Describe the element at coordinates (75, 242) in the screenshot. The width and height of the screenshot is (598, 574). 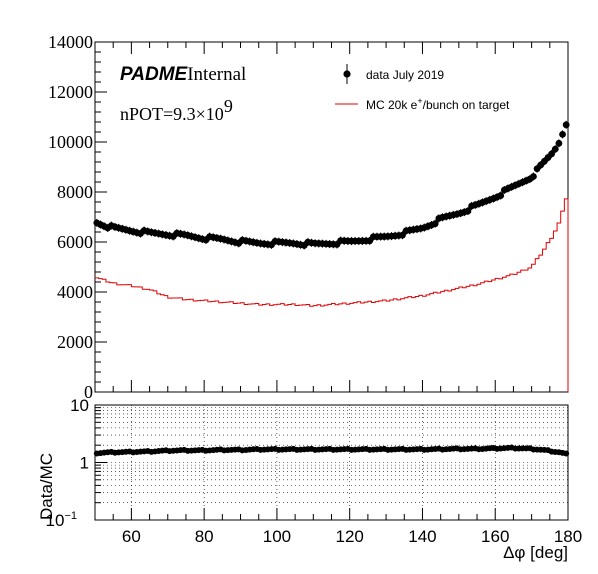
I see `top-y-tick-label: 6000` at that location.